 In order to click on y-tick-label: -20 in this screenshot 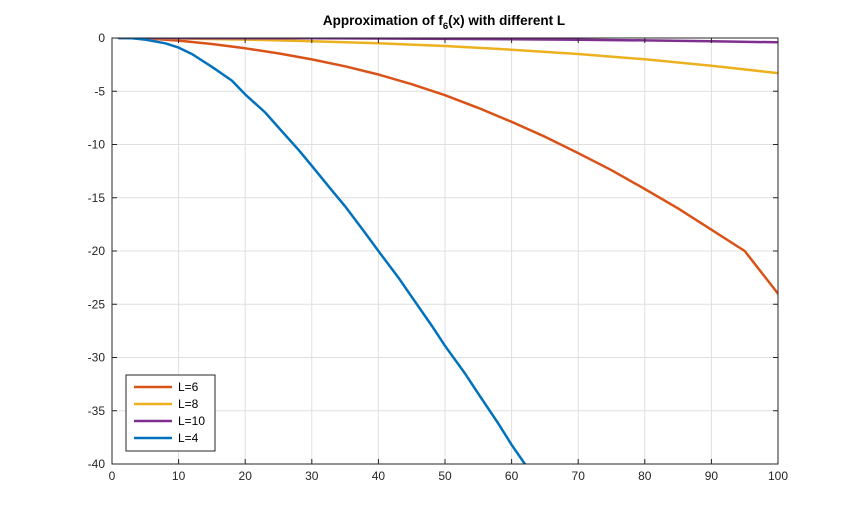, I will do `click(97, 251)`.